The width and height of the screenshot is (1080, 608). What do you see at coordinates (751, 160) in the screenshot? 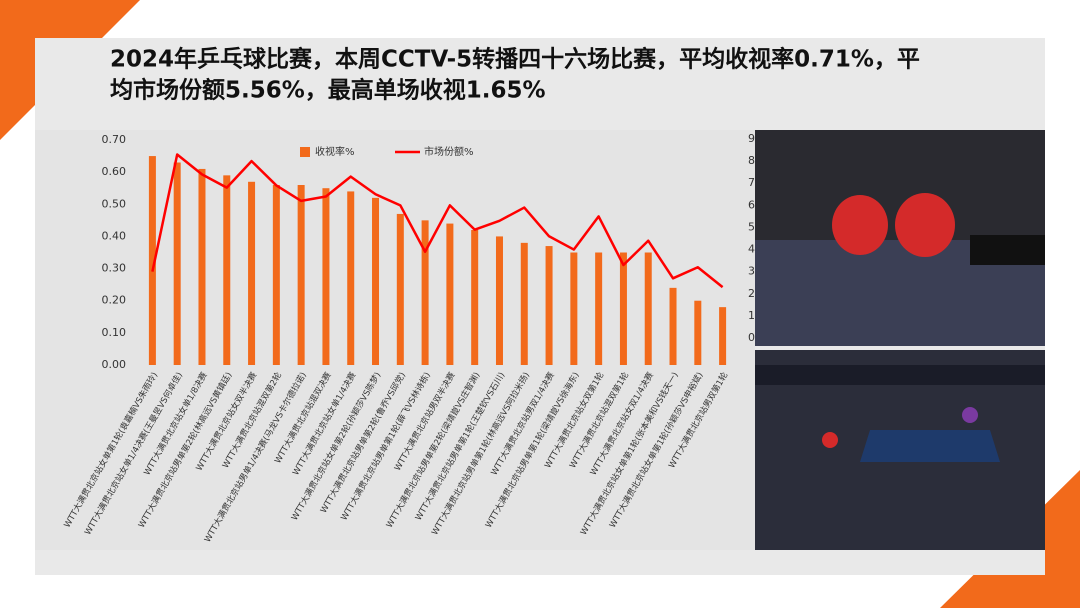
I see `y2-tick-label: 8` at bounding box center [751, 160].